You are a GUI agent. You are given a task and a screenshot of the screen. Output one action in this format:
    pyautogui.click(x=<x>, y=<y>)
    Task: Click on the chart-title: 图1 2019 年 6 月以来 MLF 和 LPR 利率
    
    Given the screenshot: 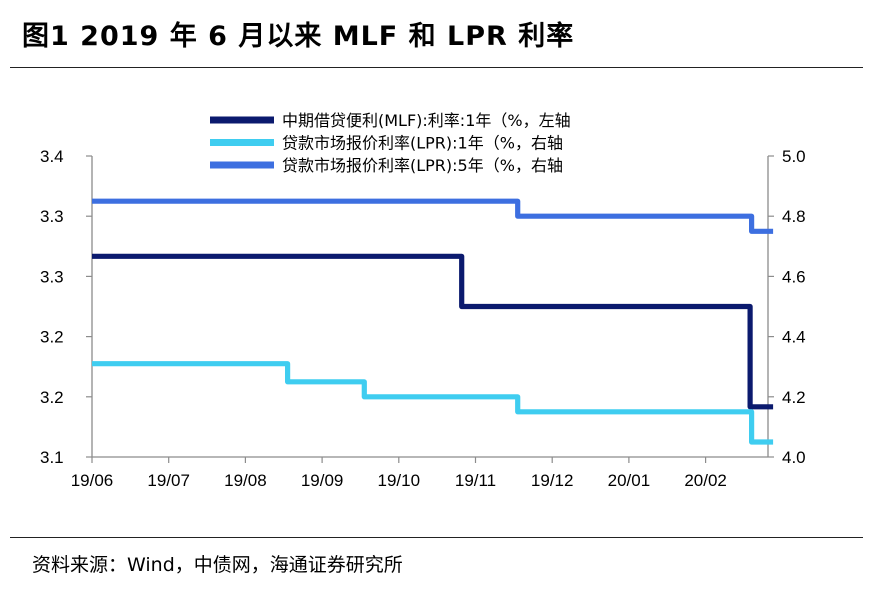 What is the action you would take?
    pyautogui.click(x=298, y=36)
    